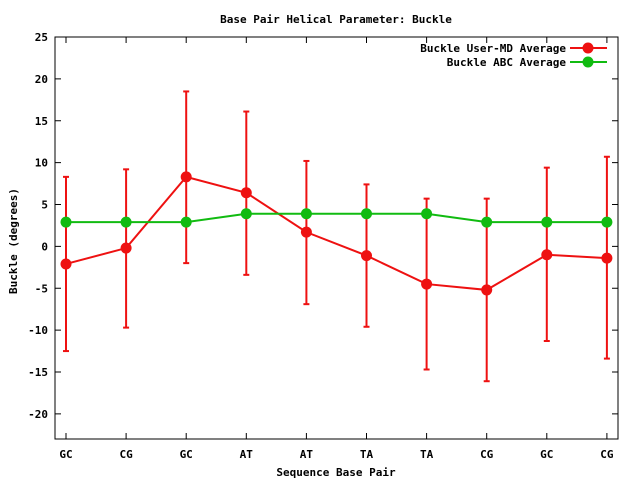 Image resolution: width=640 pixels, height=480 pixels. Describe the element at coordinates (336, 19) in the screenshot. I see `chart-title: Base Pair Helical Parameter: Buckle` at that location.